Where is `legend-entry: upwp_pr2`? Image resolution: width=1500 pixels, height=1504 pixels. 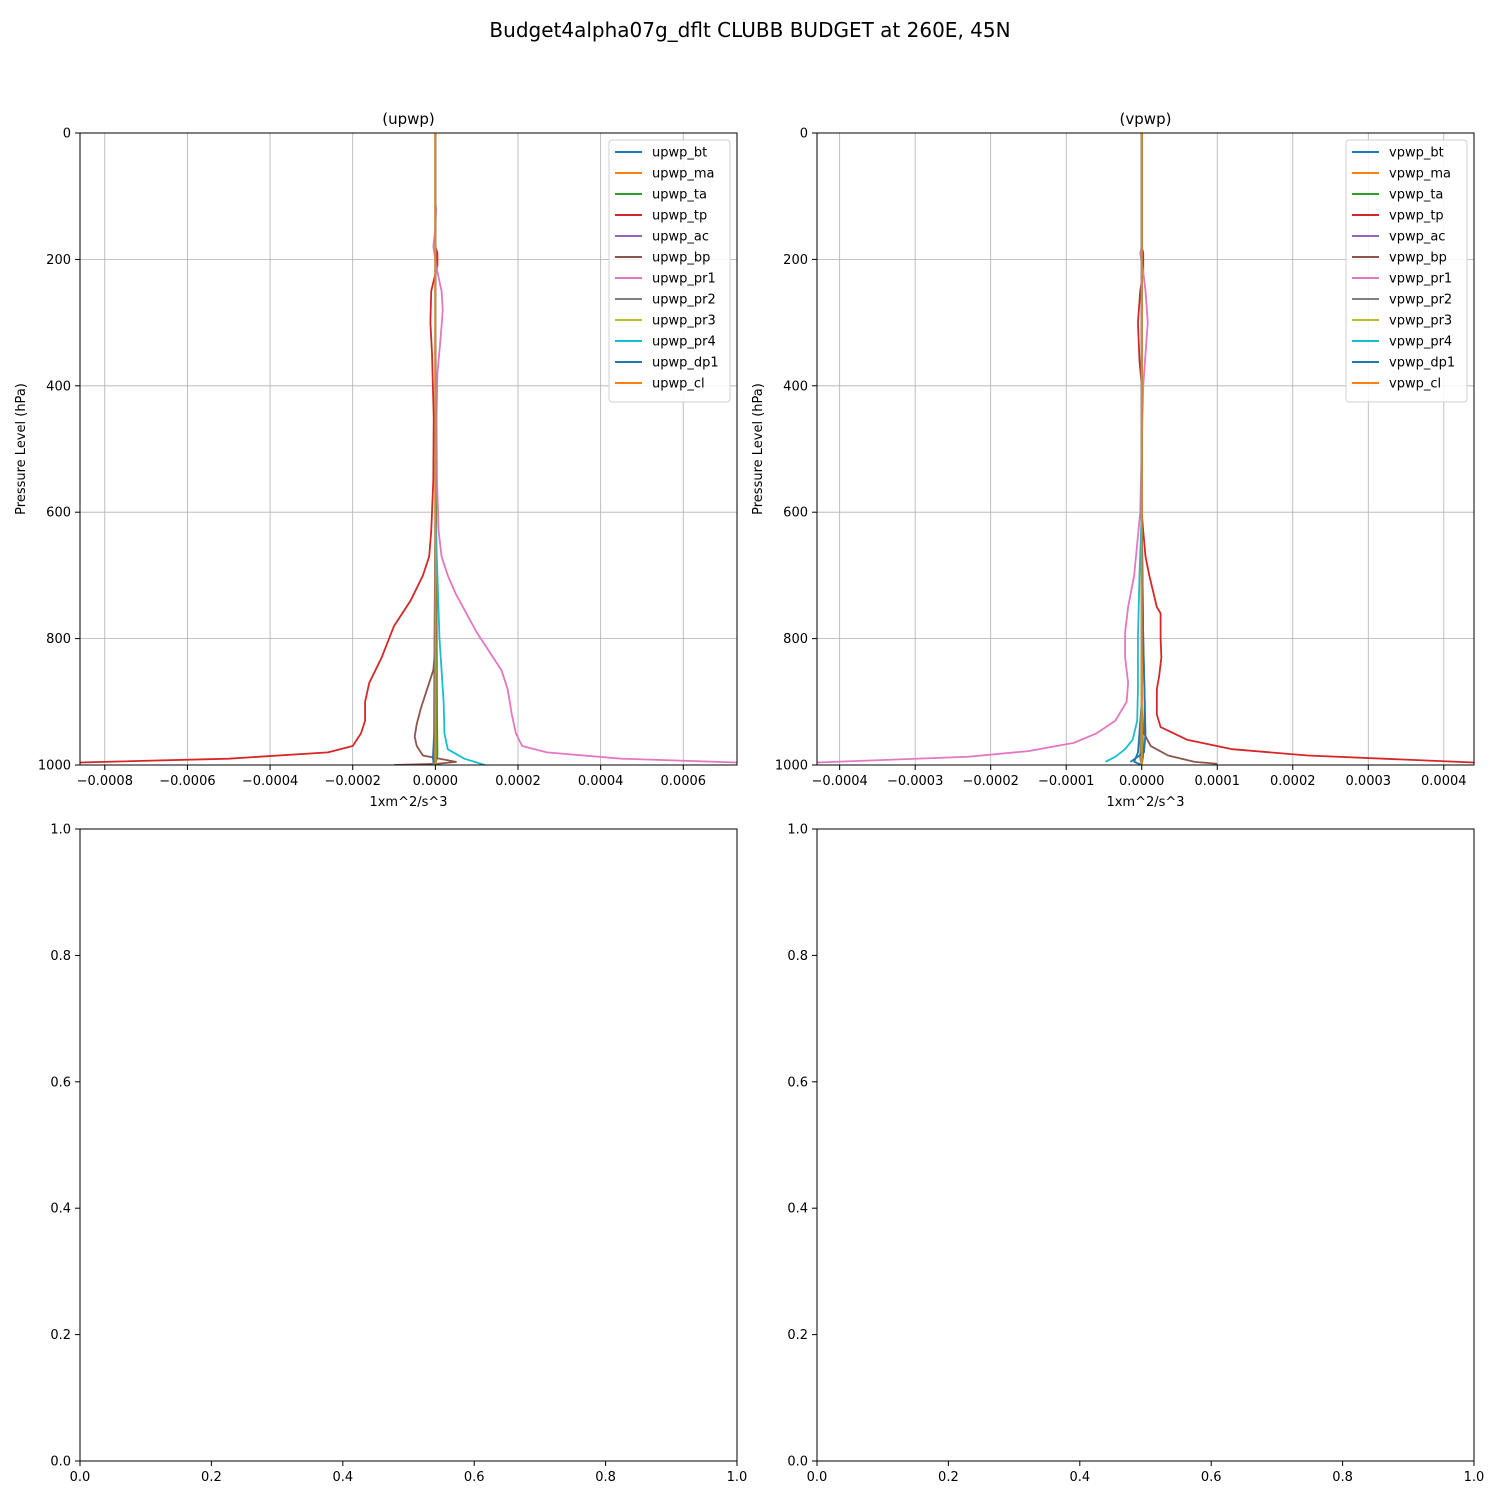
legend-entry: upwp_pr2 is located at coordinates (684, 300).